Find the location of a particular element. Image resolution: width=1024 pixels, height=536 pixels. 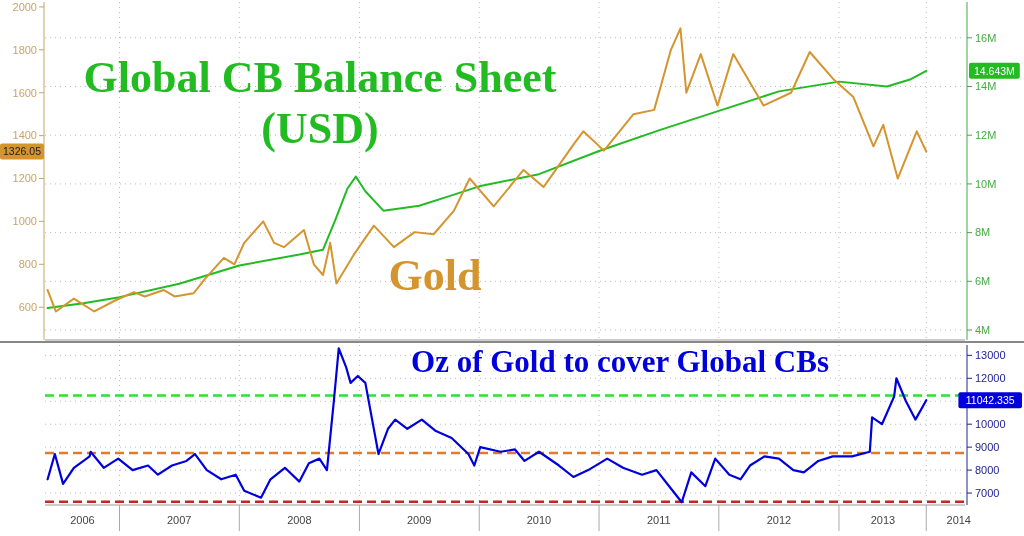

y-tick-label: 1400 is located at coordinates (24, 135).